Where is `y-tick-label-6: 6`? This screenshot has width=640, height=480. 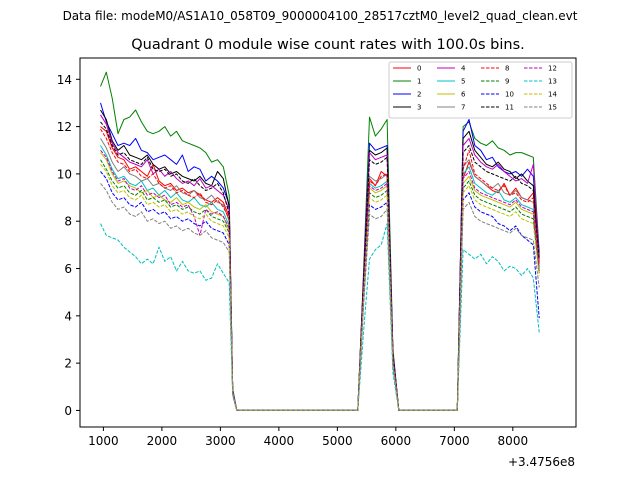 y-tick-label-6: 6 is located at coordinates (68, 269).